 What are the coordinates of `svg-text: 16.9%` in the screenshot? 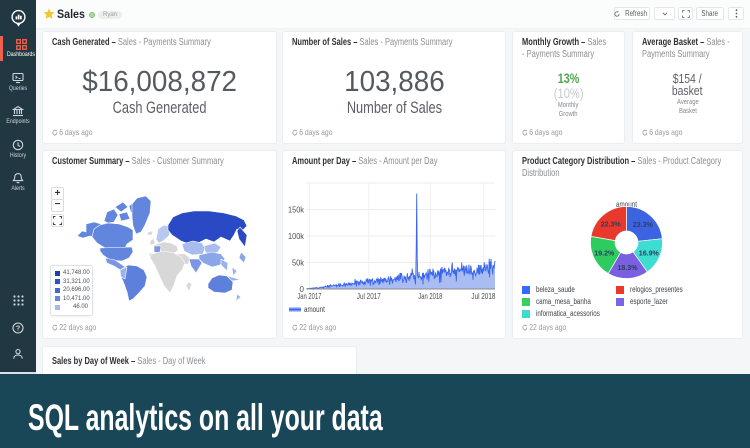 It's located at (649, 252).